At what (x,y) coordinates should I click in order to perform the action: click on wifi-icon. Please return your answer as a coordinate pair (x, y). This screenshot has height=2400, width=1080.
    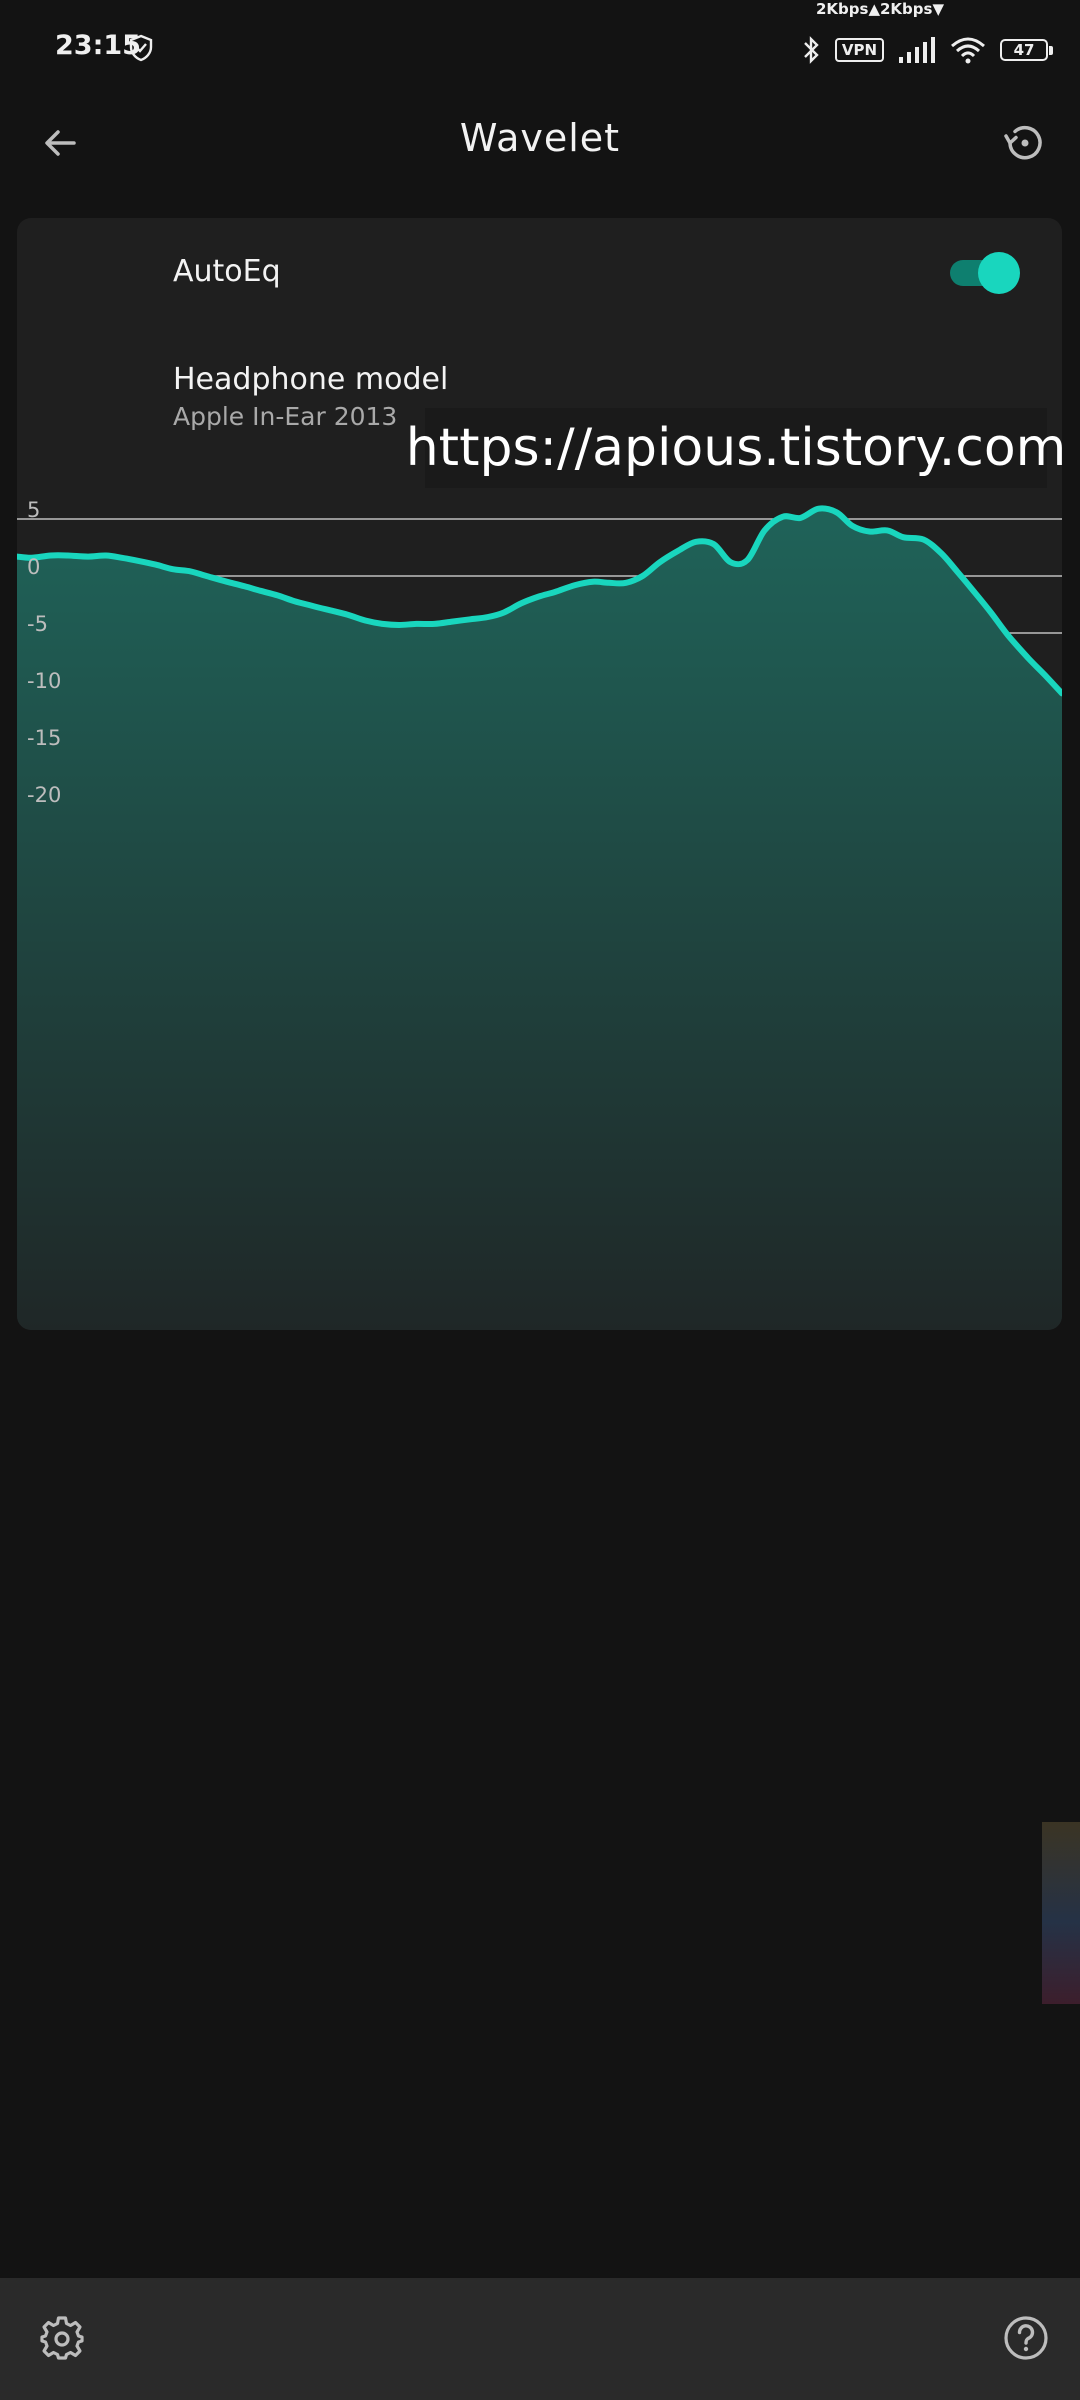
    Looking at the image, I should click on (968, 50).